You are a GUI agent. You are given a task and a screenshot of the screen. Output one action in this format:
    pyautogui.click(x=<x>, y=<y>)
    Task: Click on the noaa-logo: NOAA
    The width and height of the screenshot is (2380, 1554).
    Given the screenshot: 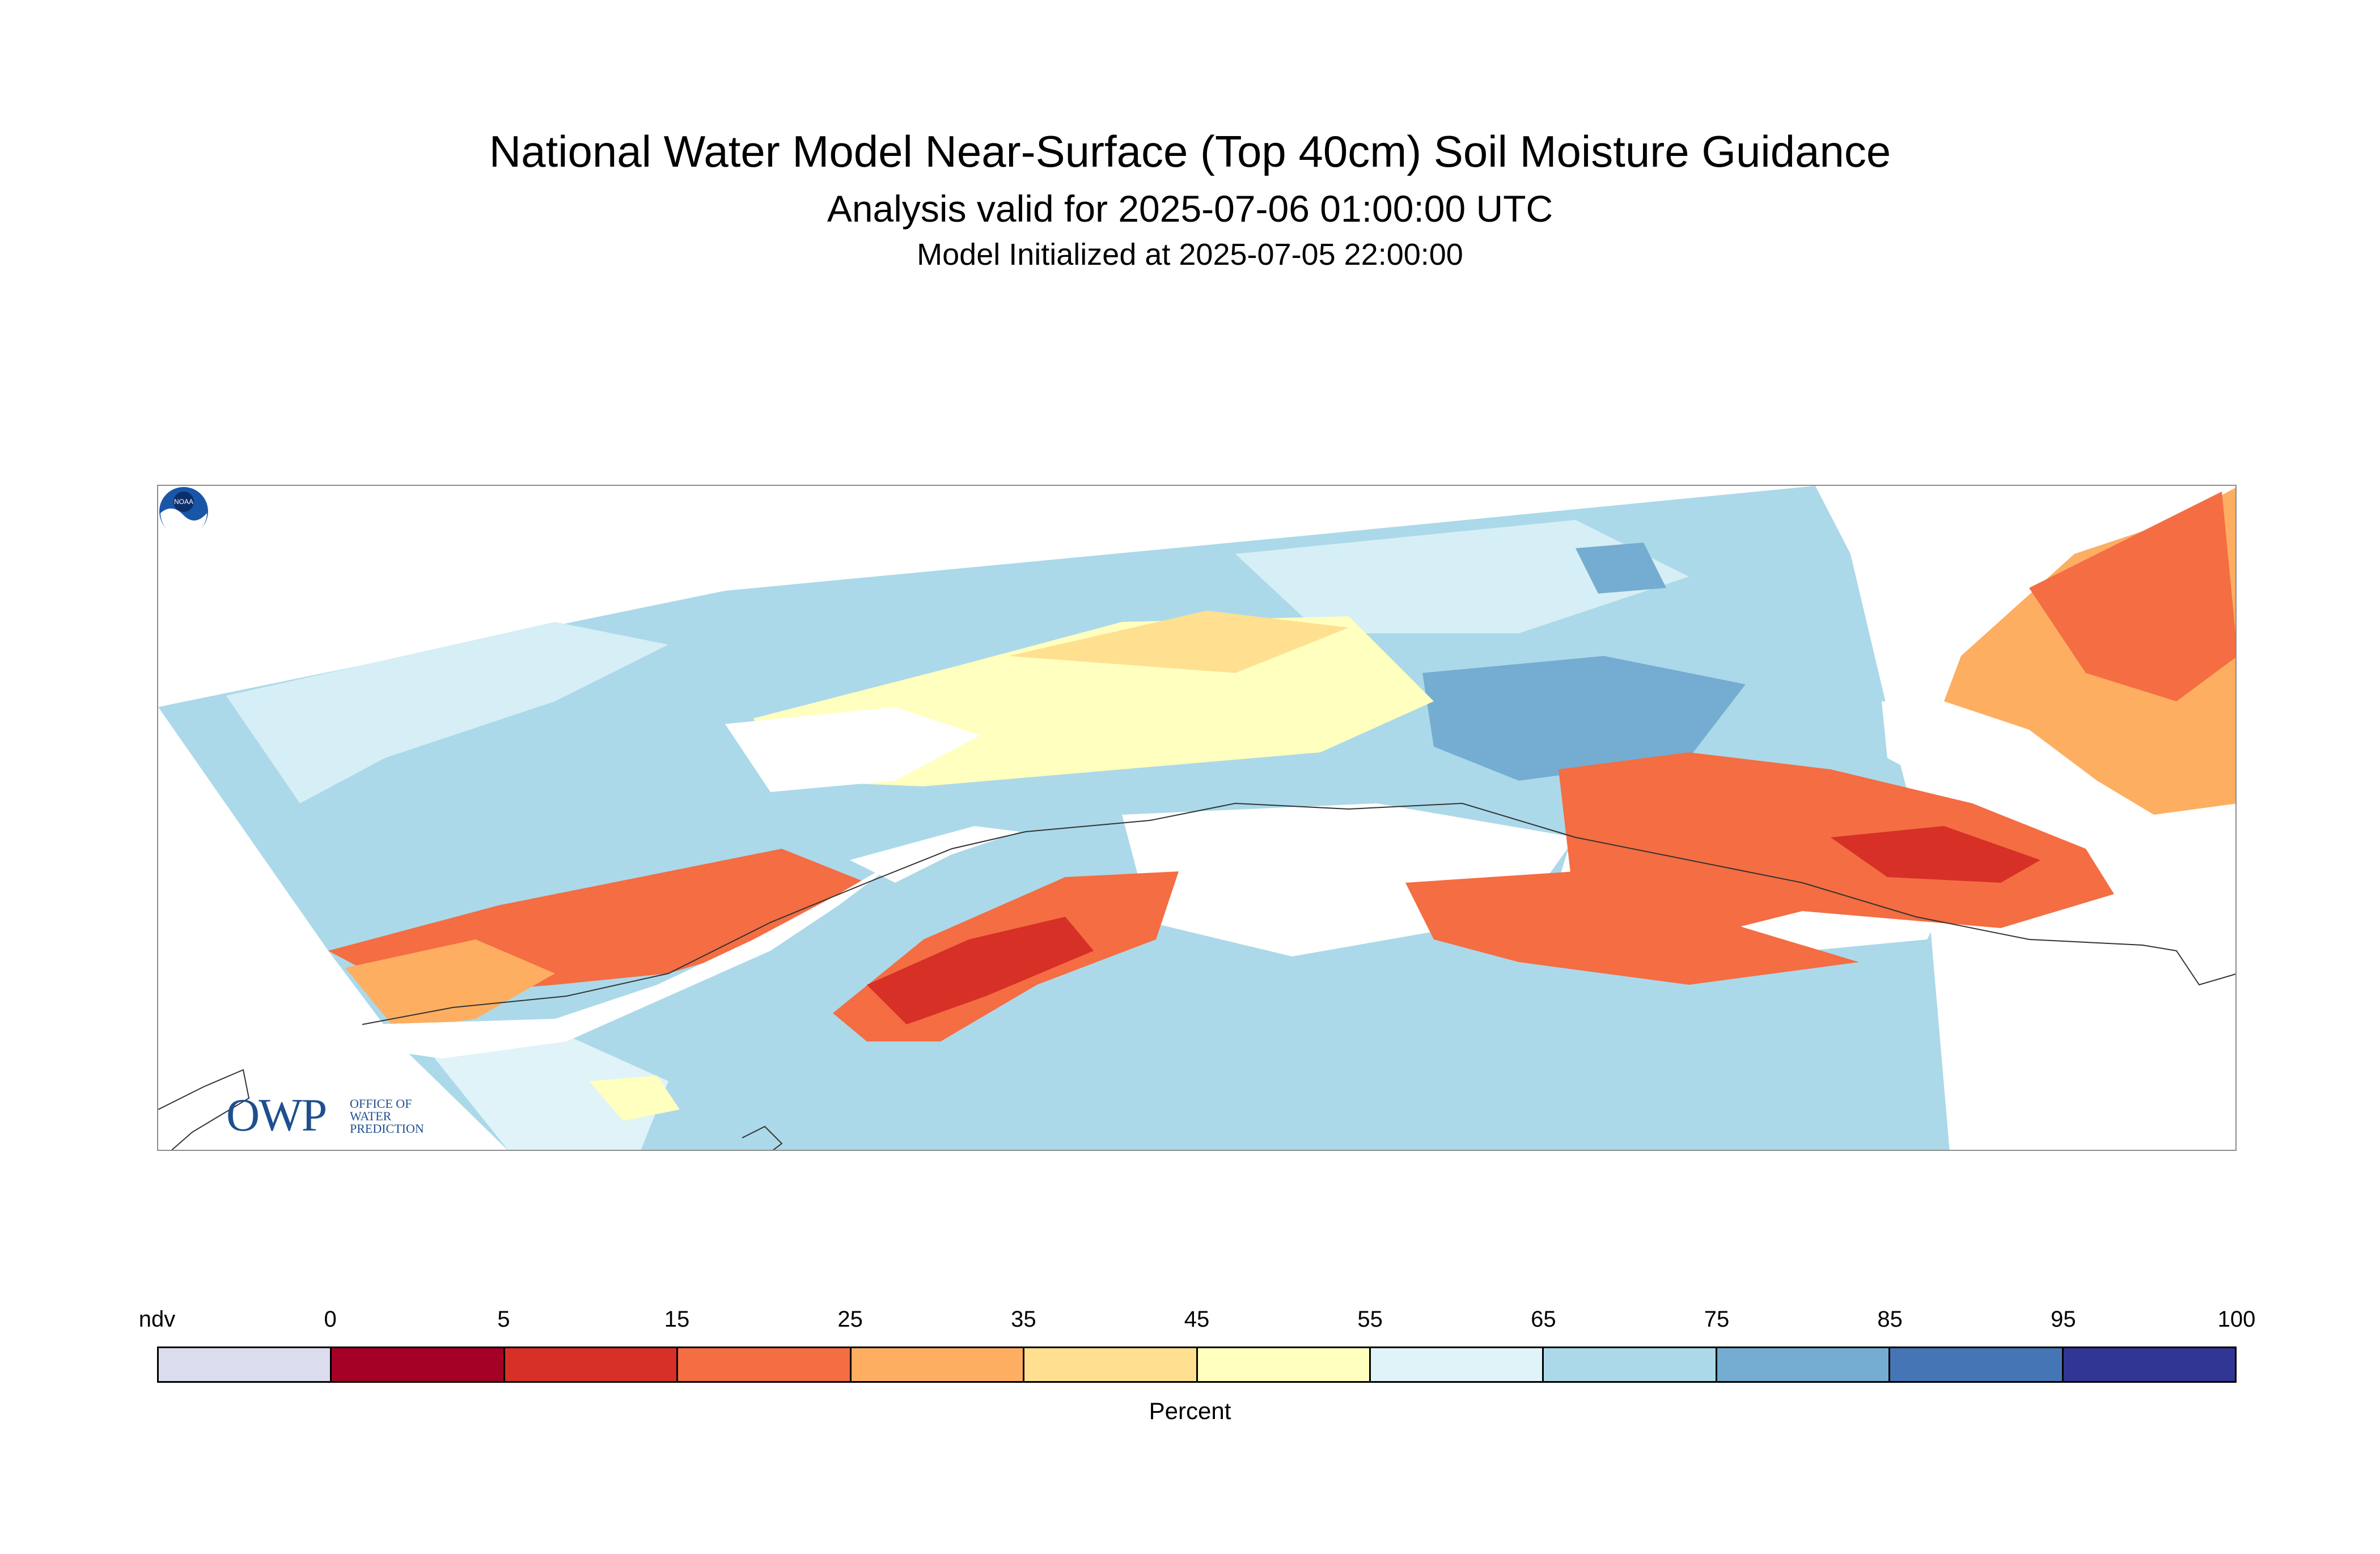 What is the action you would take?
    pyautogui.click(x=183, y=512)
    